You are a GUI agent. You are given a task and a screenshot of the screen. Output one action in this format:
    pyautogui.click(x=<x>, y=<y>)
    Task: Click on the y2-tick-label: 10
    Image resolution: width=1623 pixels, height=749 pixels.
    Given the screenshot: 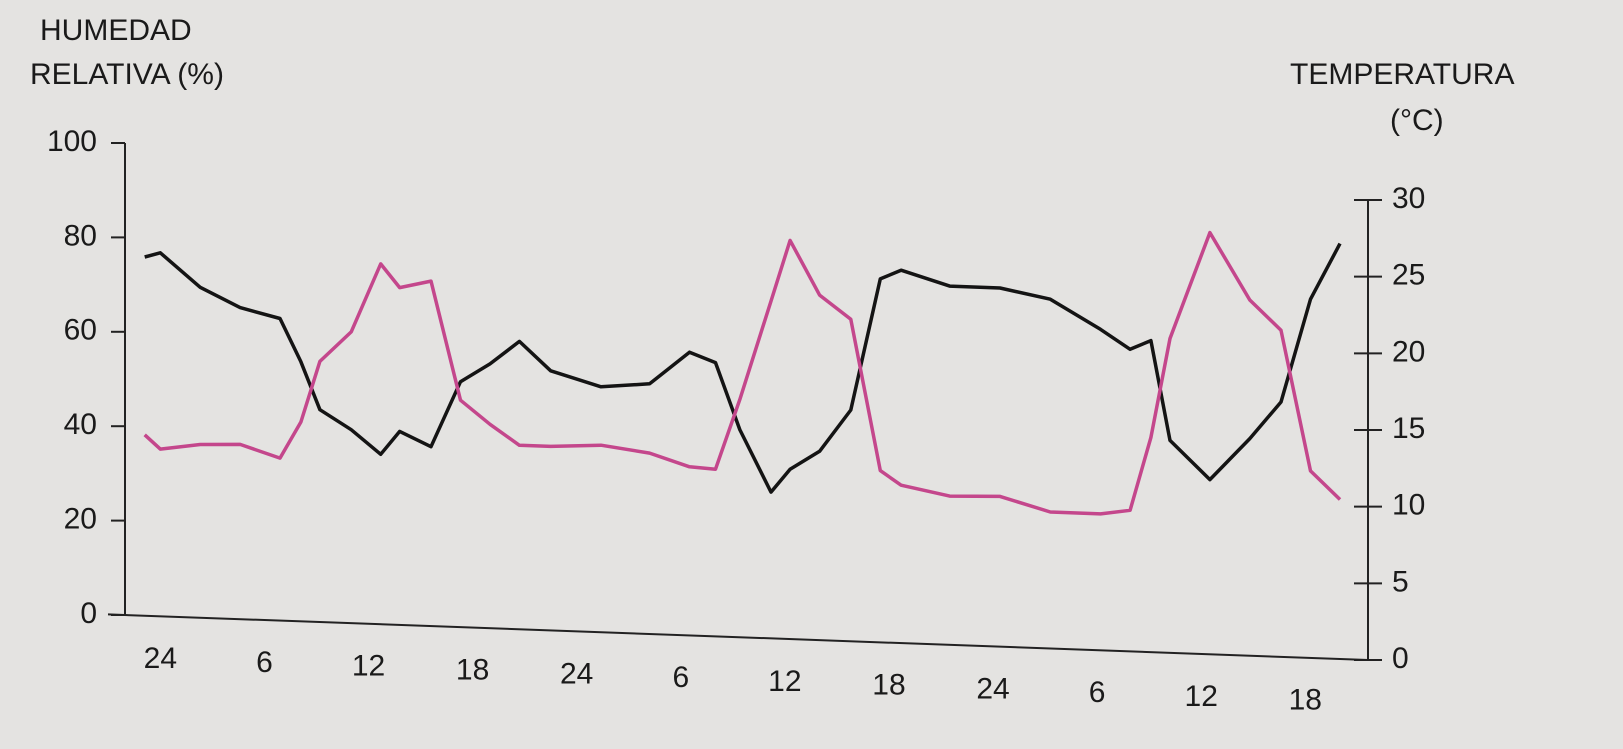 What is the action you would take?
    pyautogui.click(x=1408, y=505)
    